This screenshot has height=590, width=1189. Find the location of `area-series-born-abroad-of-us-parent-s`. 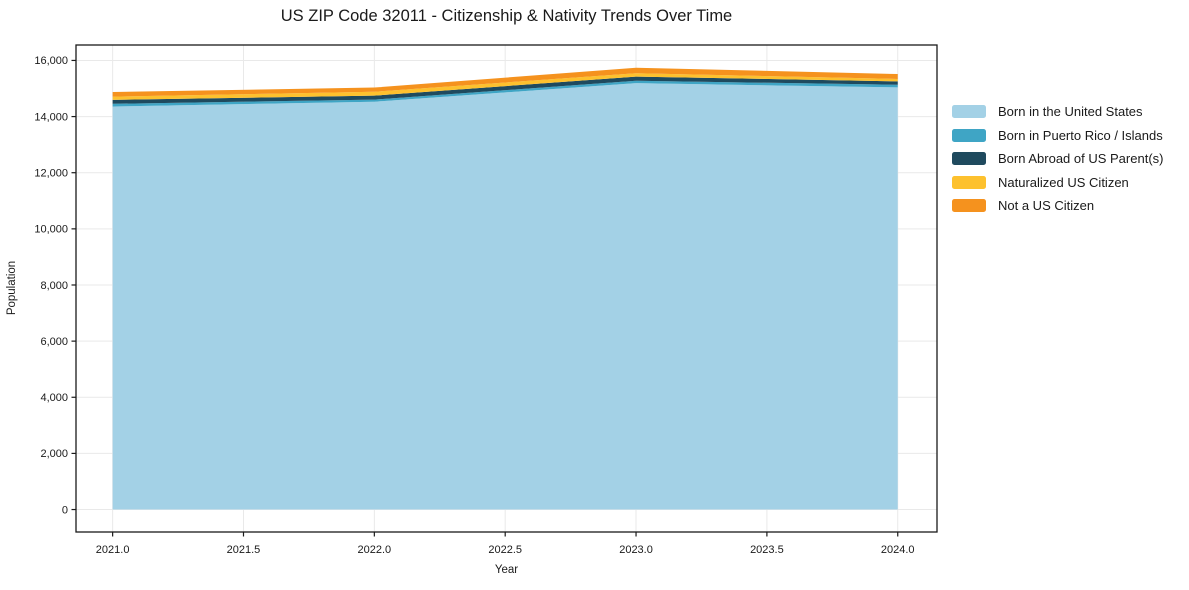

area-series-born-abroad-of-us-parent-s is located at coordinates (505, 90).